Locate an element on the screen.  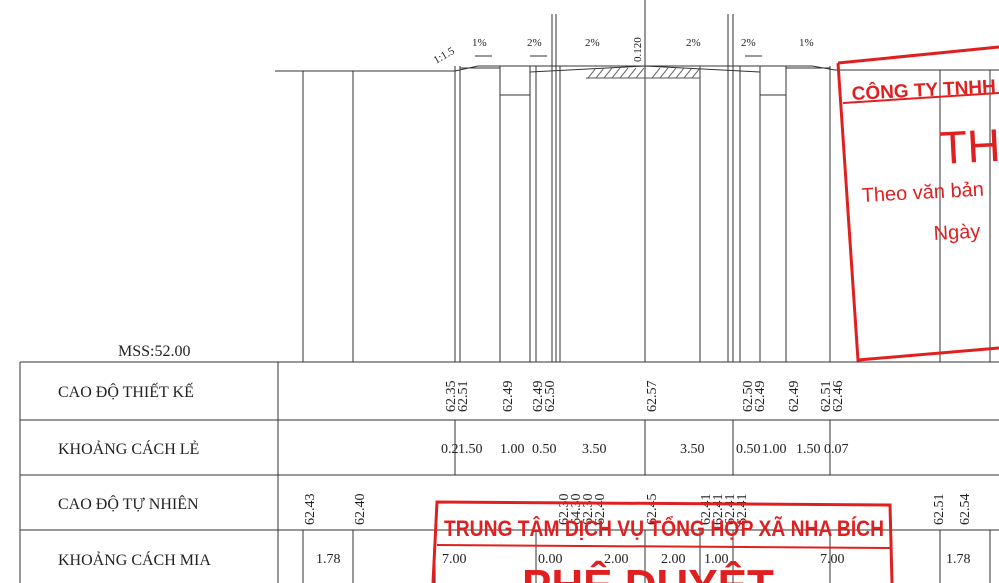
company-title: TH is located at coordinates (968, 146).